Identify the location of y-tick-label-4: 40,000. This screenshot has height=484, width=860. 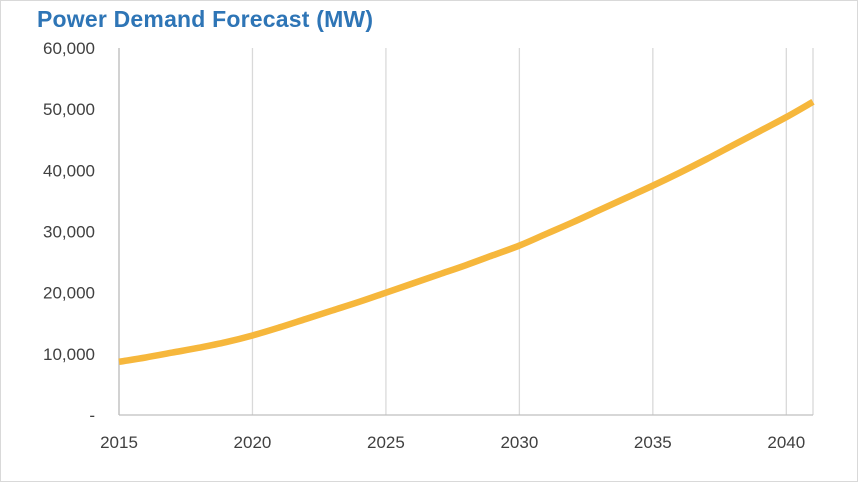
(69, 170).